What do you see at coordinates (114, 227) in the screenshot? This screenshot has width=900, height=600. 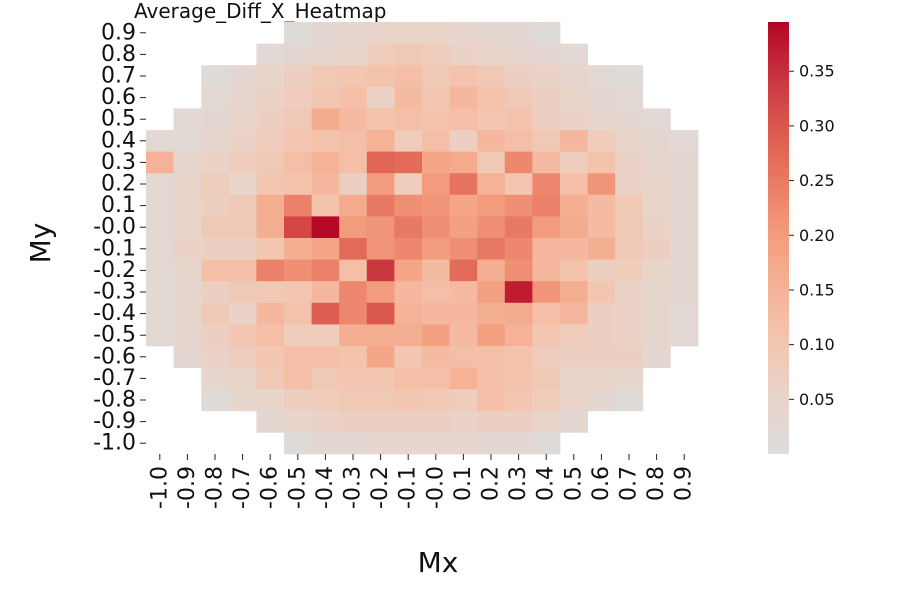 I see `y-tick-label: -0.0` at bounding box center [114, 227].